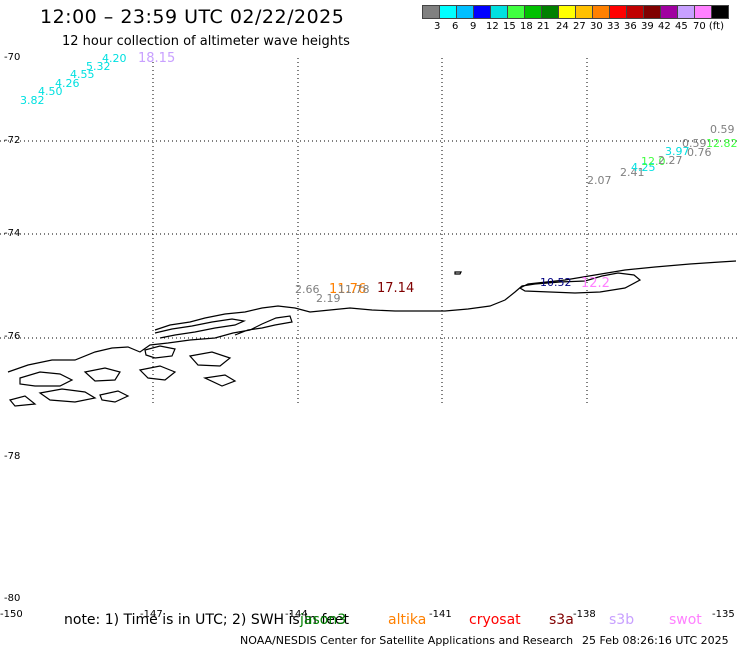 The height and width of the screenshot is (650, 740). What do you see at coordinates (473, 26) in the screenshot?
I see `legend-label: 9` at bounding box center [473, 26].